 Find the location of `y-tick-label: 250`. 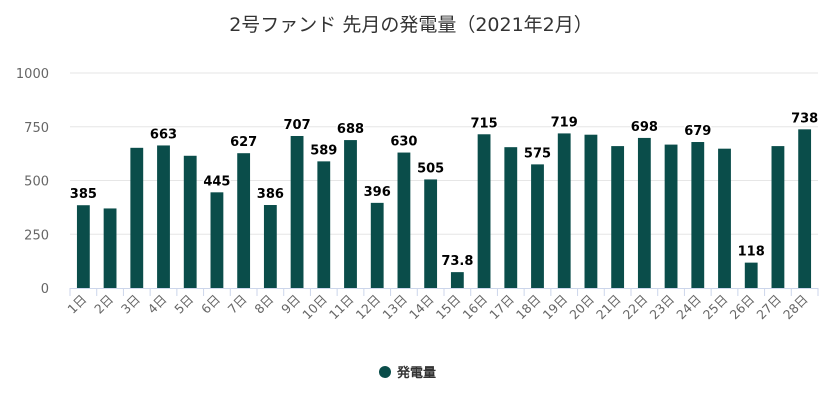

y-tick-label: 250 is located at coordinates (36, 235).